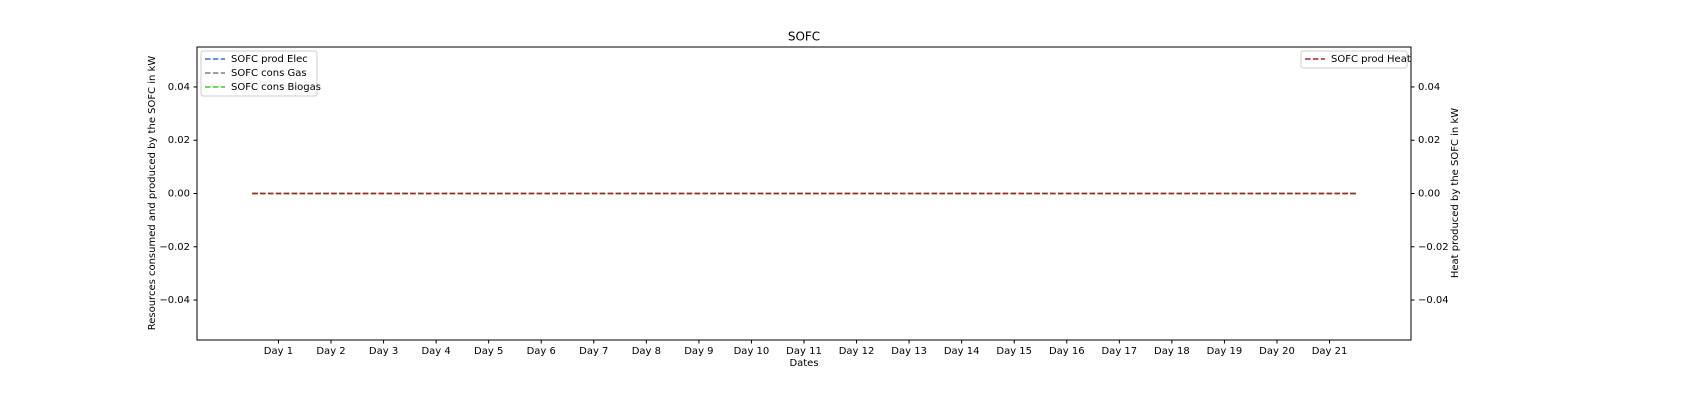 Image resolution: width=1684 pixels, height=417 pixels. What do you see at coordinates (857, 351) in the screenshot?
I see `x-tick-label: Day 12` at bounding box center [857, 351].